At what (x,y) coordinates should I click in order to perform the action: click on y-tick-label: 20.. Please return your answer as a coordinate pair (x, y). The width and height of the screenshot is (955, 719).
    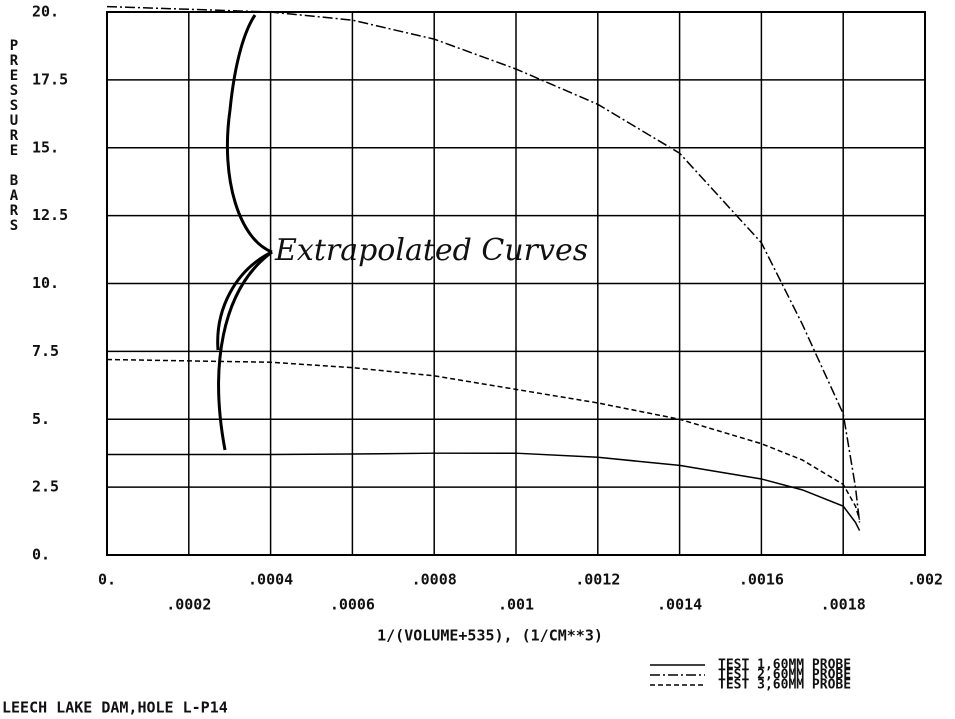
    Looking at the image, I should click on (45, 12).